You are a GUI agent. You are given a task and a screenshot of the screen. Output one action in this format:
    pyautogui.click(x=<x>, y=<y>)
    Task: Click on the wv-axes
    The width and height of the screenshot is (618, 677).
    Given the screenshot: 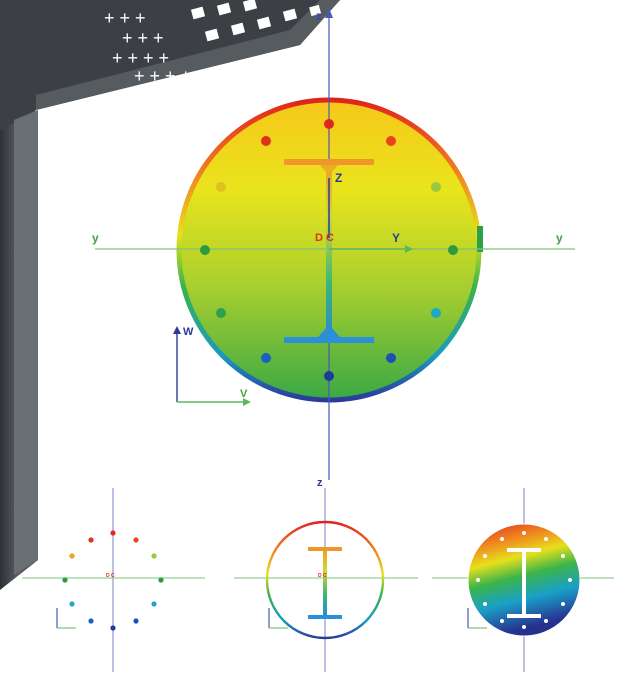 What is the action you would take?
    pyautogui.click(x=212, y=366)
    